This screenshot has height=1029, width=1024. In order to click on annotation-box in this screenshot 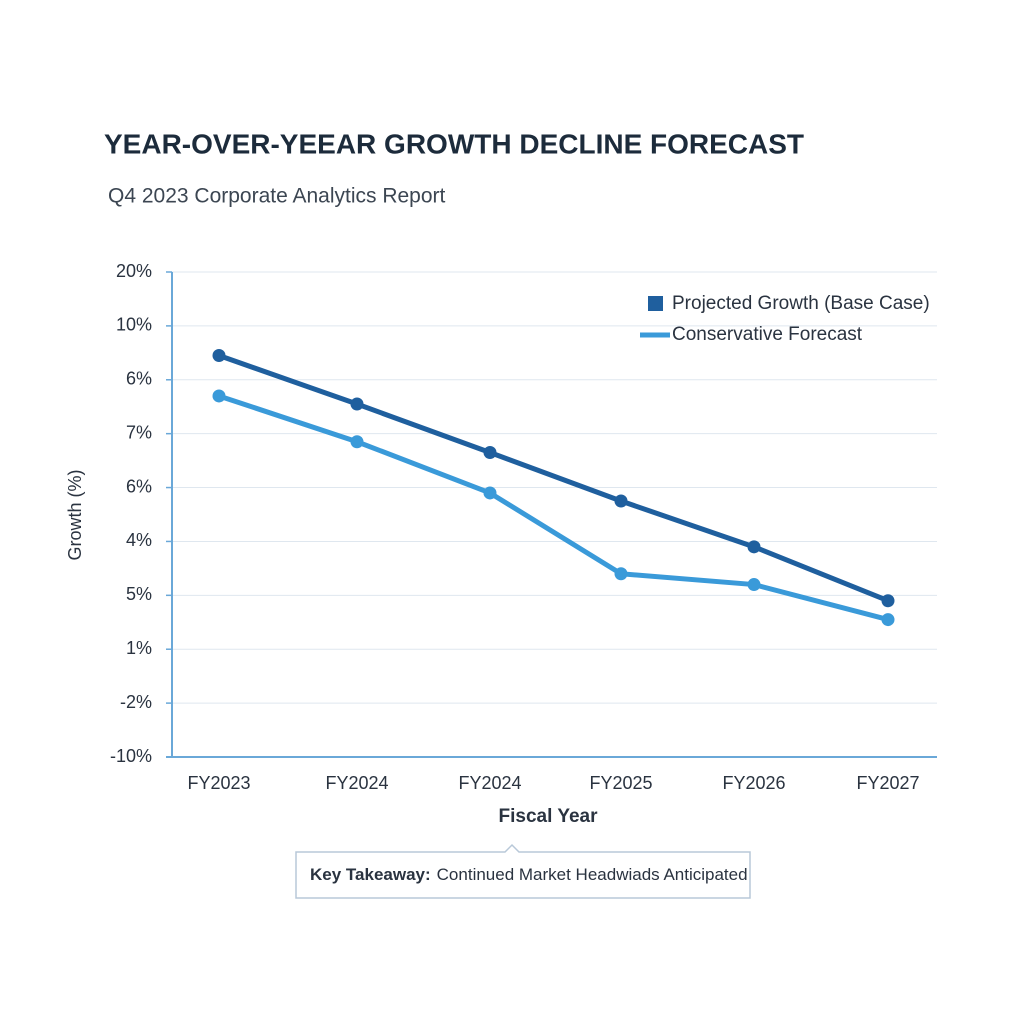, I will do `click(523, 871)`.